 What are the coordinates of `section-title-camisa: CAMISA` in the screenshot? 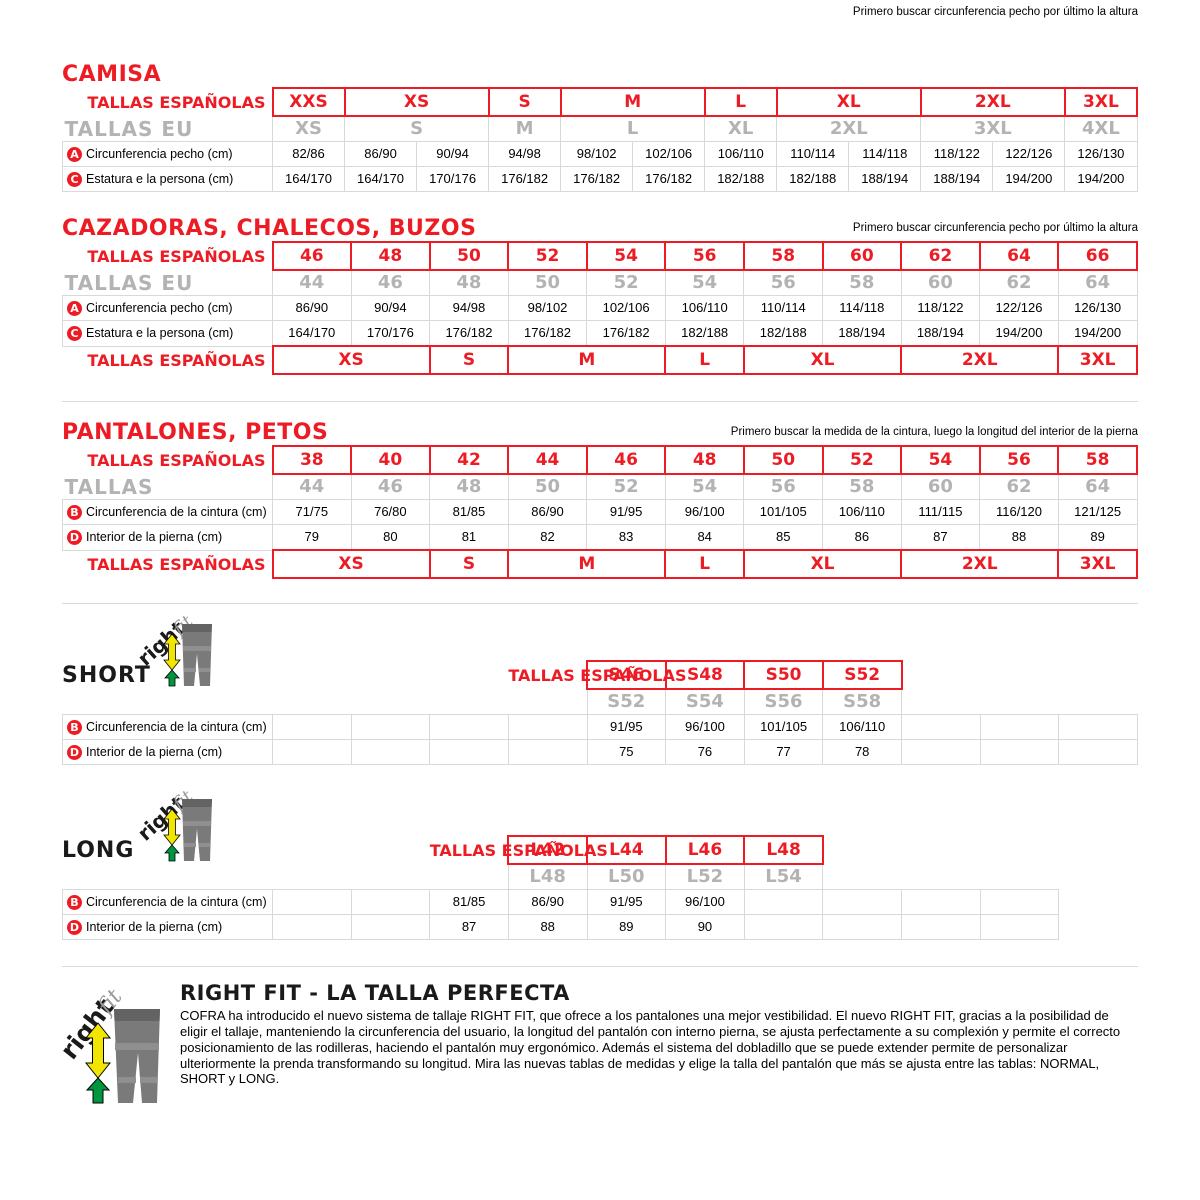 It's located at (112, 74).